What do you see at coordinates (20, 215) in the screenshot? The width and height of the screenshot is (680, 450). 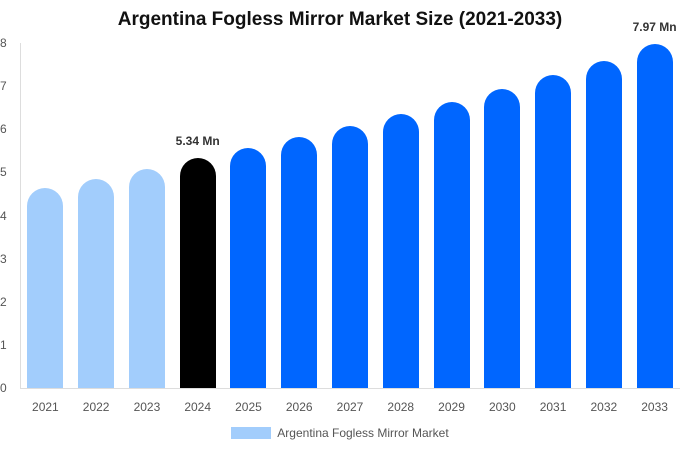 I see `y-axis-line` at bounding box center [20, 215].